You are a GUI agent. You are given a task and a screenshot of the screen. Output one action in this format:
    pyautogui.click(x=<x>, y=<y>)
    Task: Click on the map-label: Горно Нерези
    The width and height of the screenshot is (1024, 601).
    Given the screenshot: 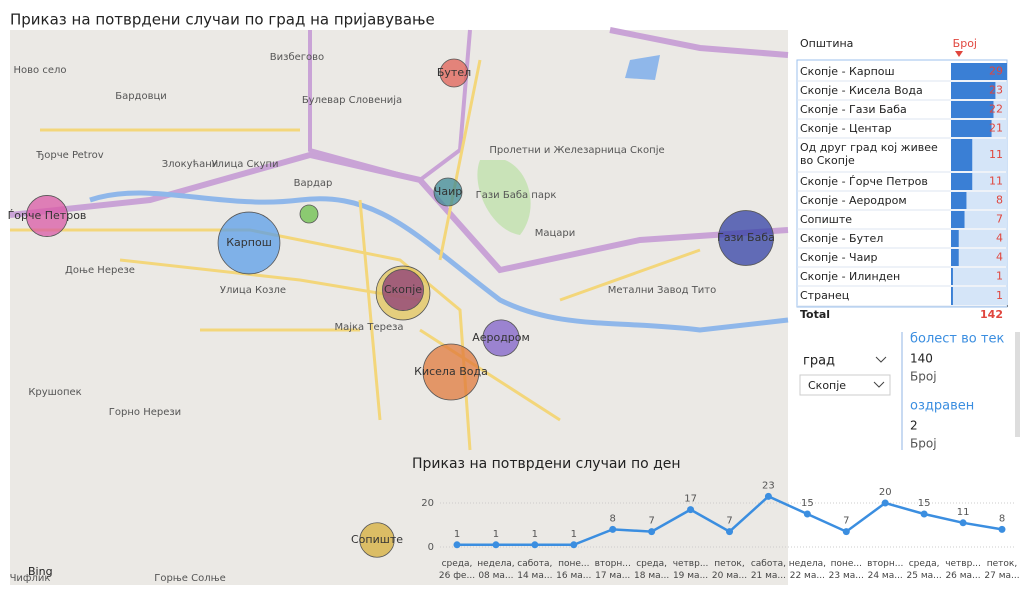 What is the action you would take?
    pyautogui.click(x=145, y=412)
    